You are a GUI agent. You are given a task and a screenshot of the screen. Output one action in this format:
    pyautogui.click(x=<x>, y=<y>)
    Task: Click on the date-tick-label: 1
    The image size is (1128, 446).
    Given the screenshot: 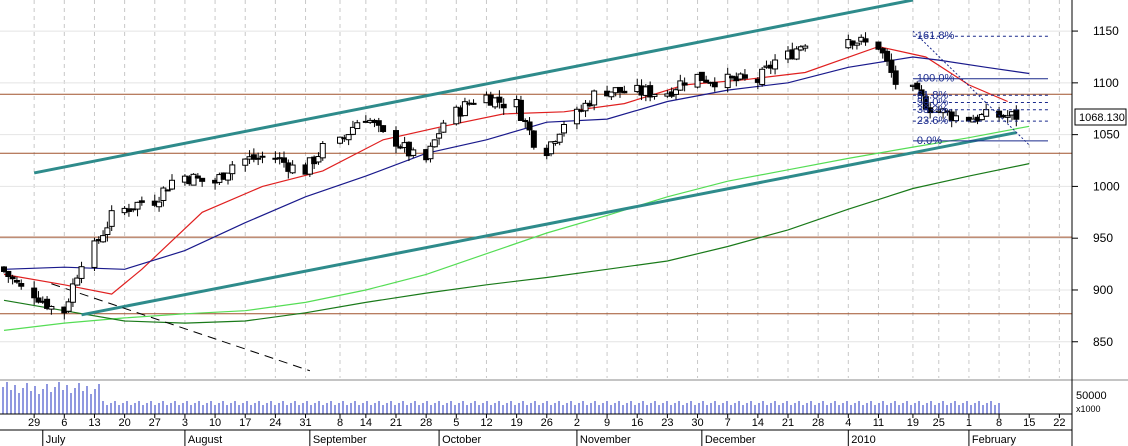 What is the action you would take?
    pyautogui.click(x=969, y=423)
    